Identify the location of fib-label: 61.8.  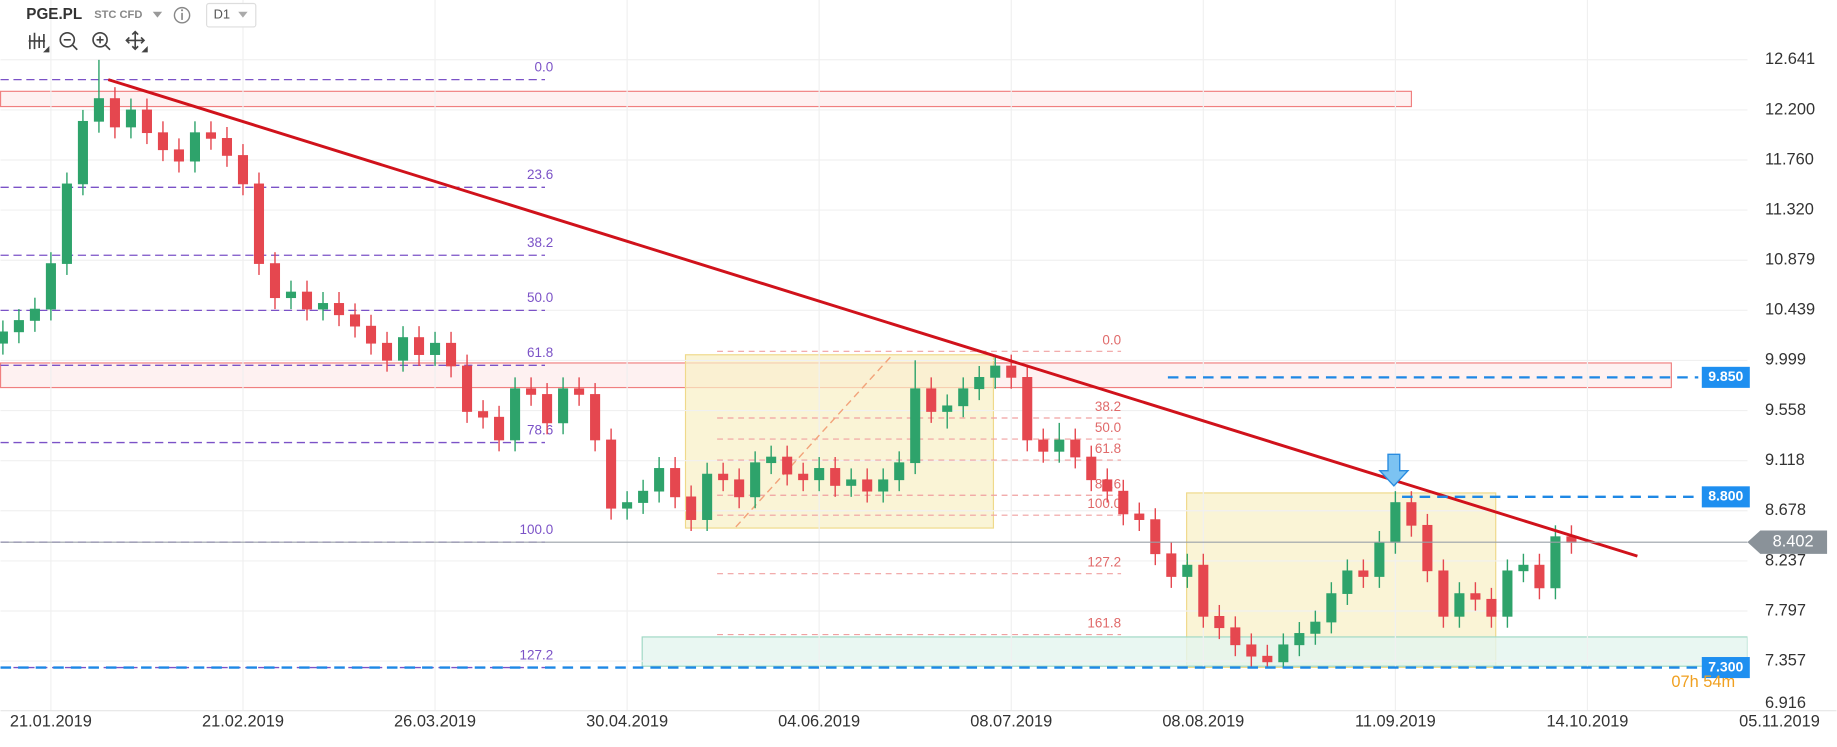
(540, 352).